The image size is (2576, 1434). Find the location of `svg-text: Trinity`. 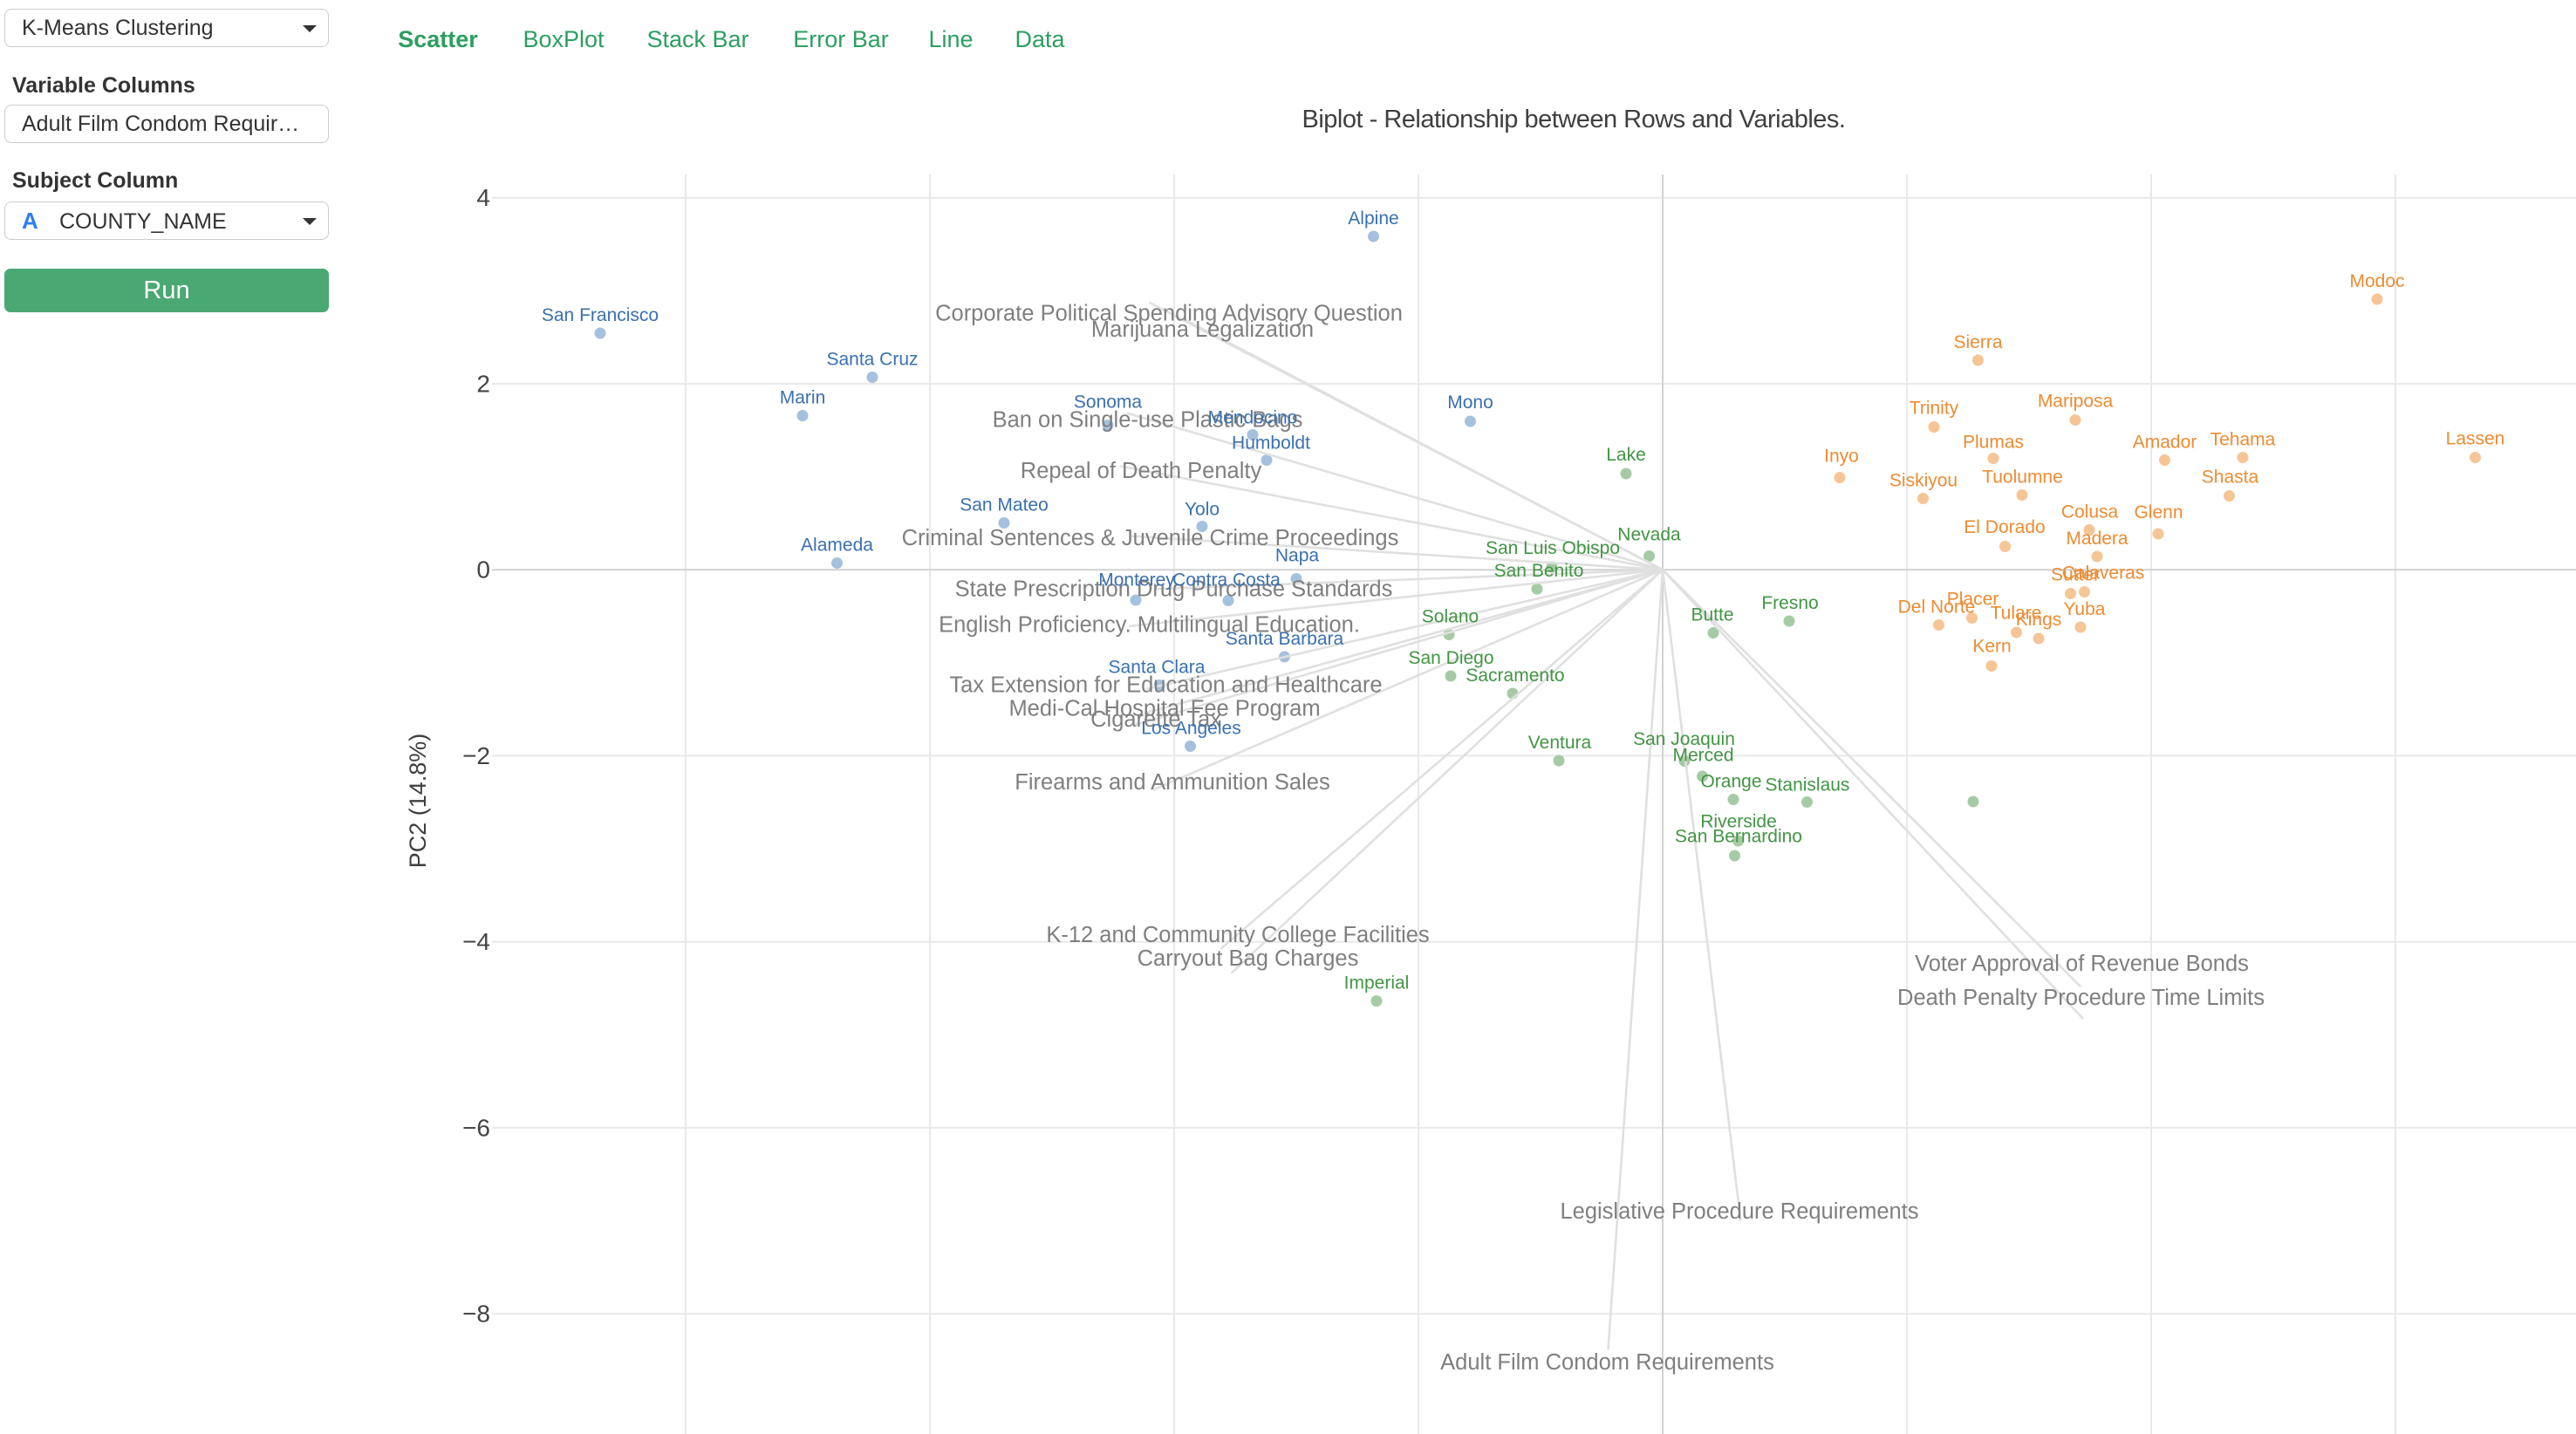

svg-text: Trinity is located at coordinates (1935, 409).